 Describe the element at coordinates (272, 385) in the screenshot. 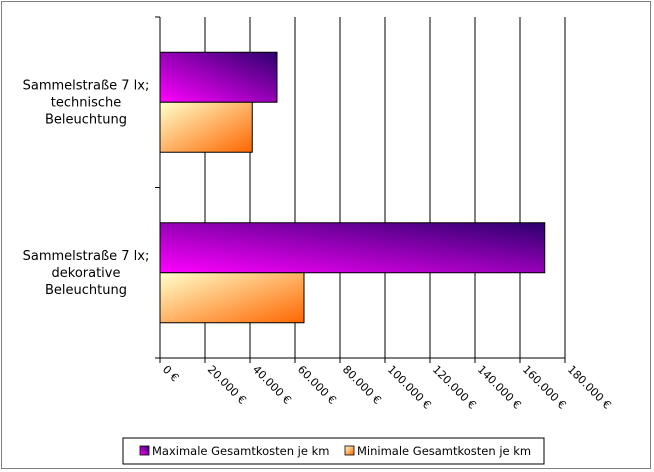

I see `x-tick-label: 40.000 €` at that location.